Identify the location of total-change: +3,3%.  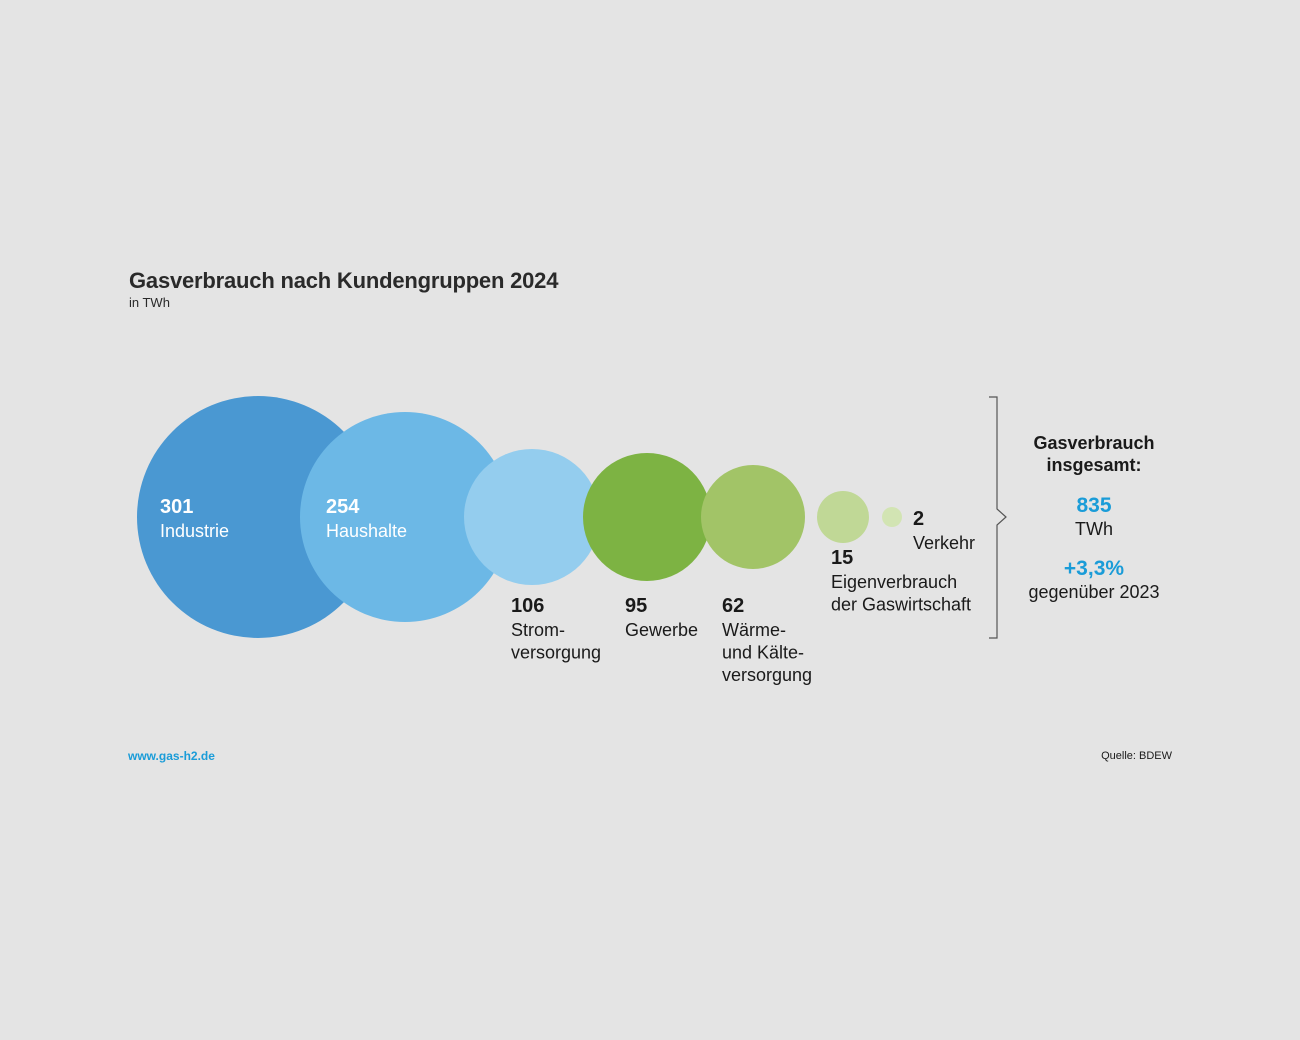
(1094, 568).